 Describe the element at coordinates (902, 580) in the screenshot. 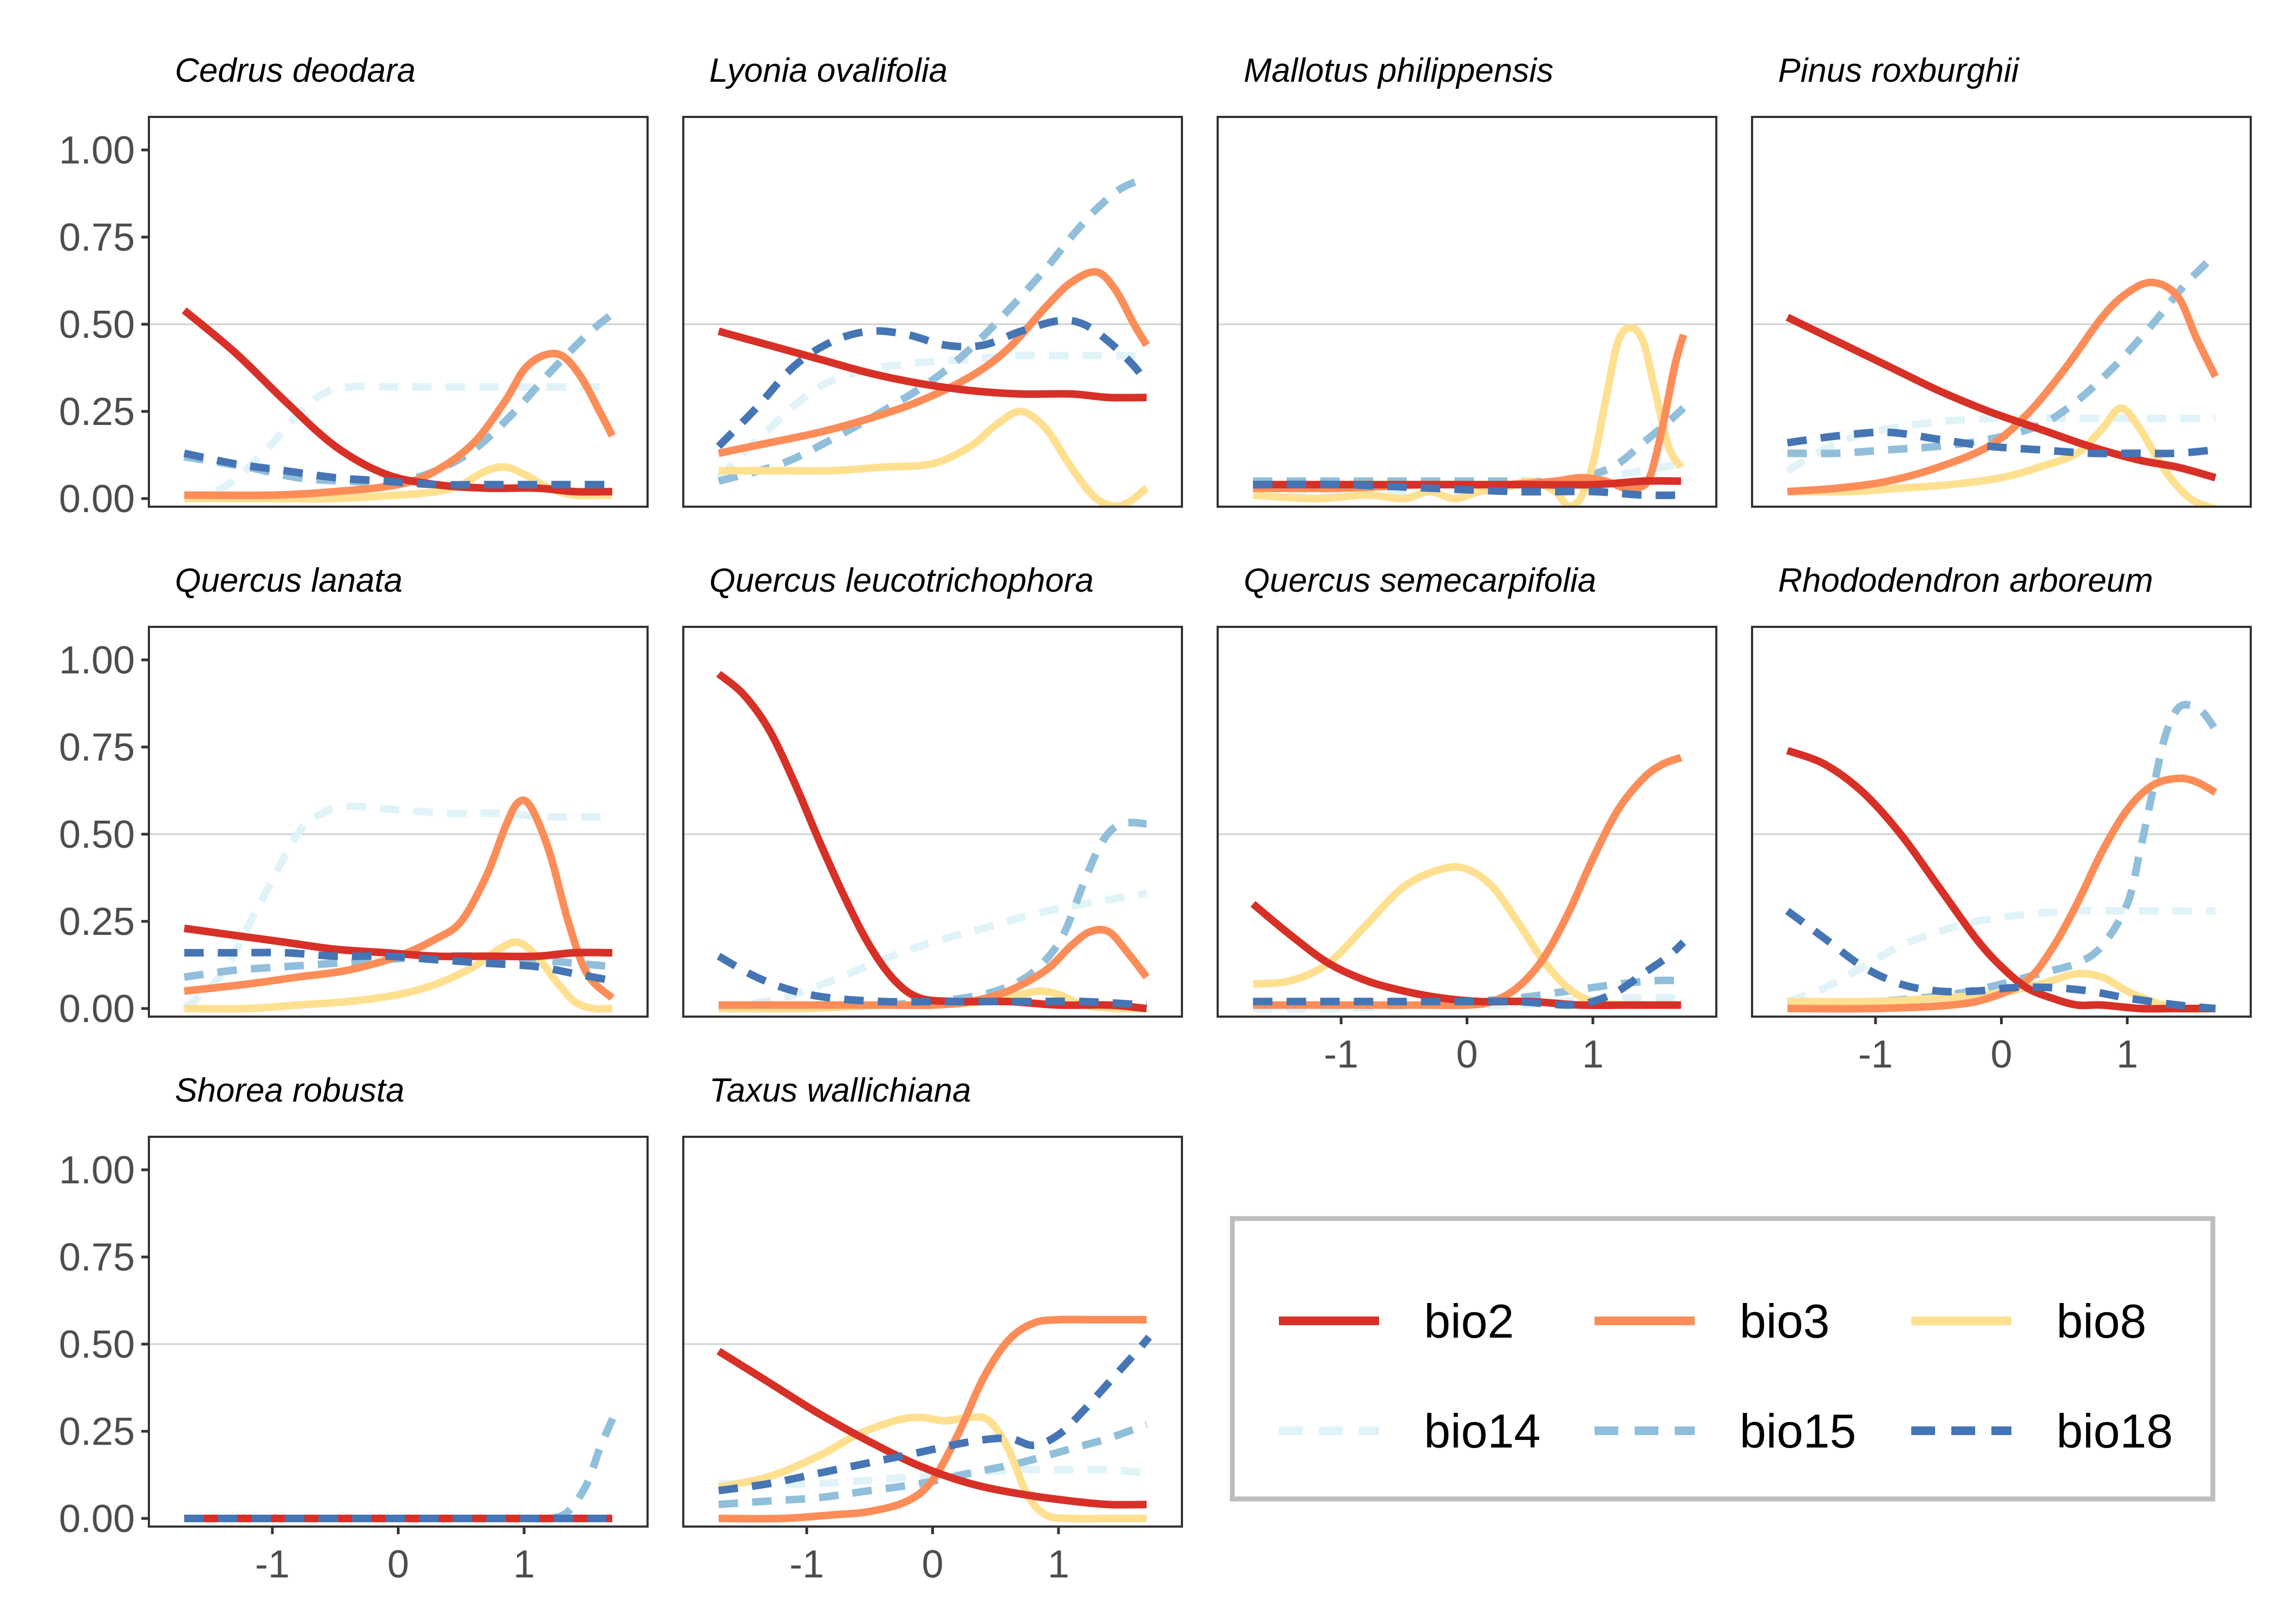

I see `panel-title: Quercus leucotrichophora` at that location.